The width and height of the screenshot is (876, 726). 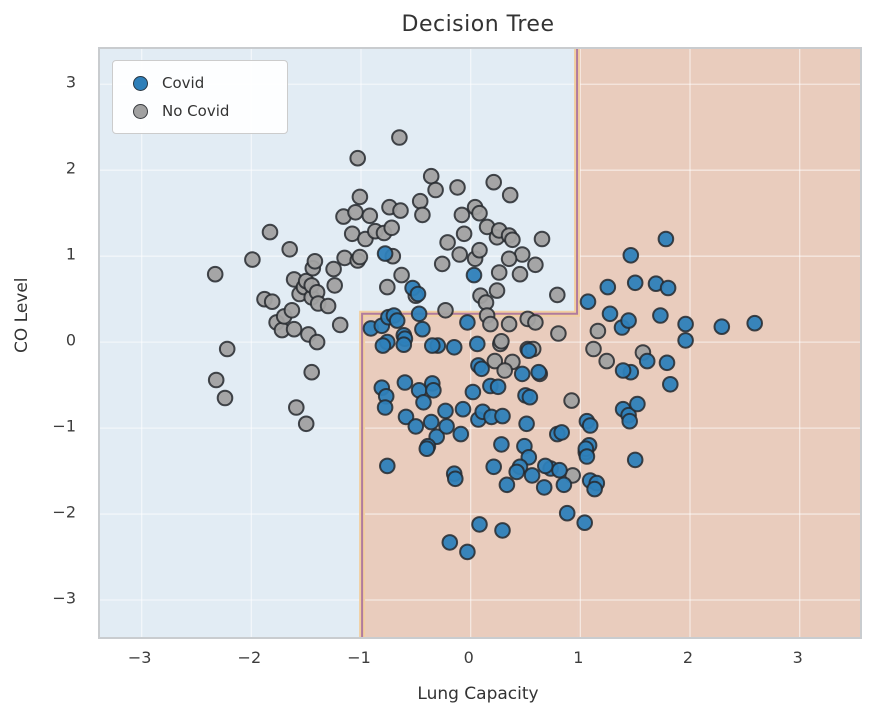 What do you see at coordinates (196, 111) in the screenshot?
I see `legend-label-no-covid: No Covid` at bounding box center [196, 111].